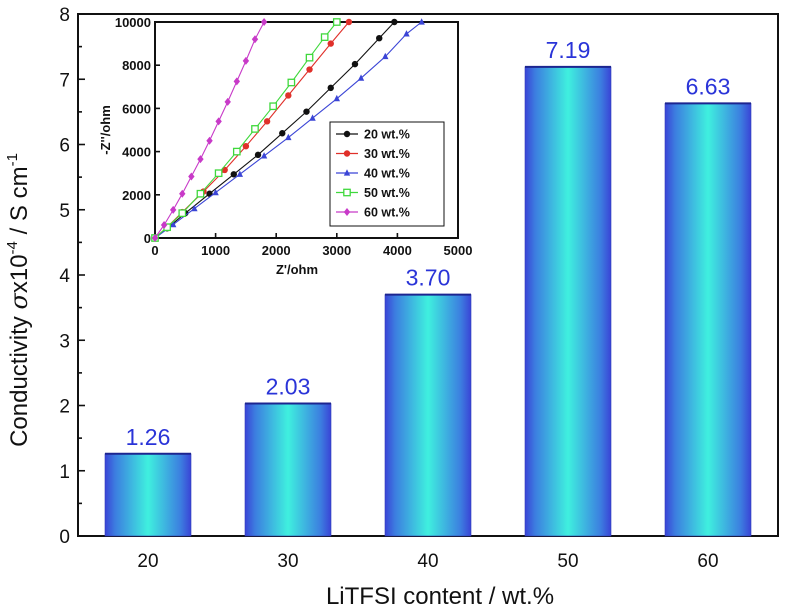 The width and height of the screenshot is (792, 614). Describe the element at coordinates (397, 250) in the screenshot. I see `inset-x-tick-label: 4000` at that location.